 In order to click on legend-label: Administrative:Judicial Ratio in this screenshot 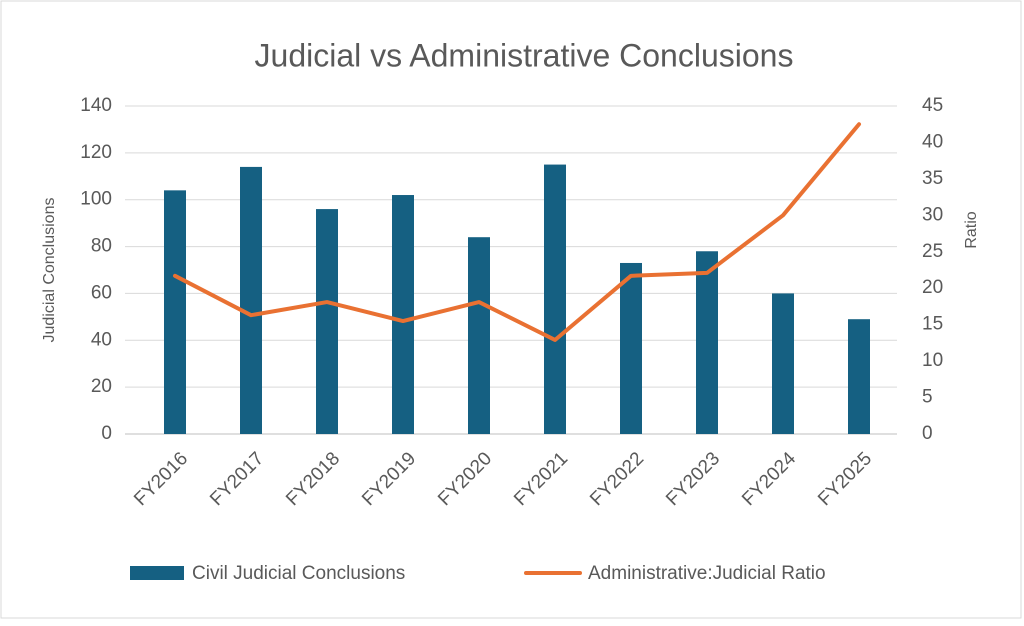, I will do `click(707, 573)`.